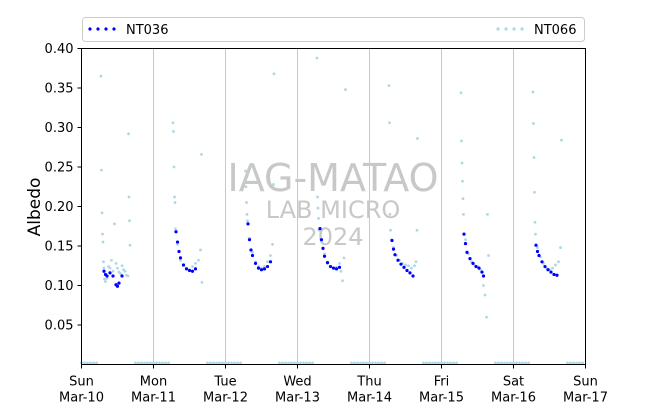 The image size is (650, 409). I want to click on legend-label-nt036: NT036, so click(147, 30).